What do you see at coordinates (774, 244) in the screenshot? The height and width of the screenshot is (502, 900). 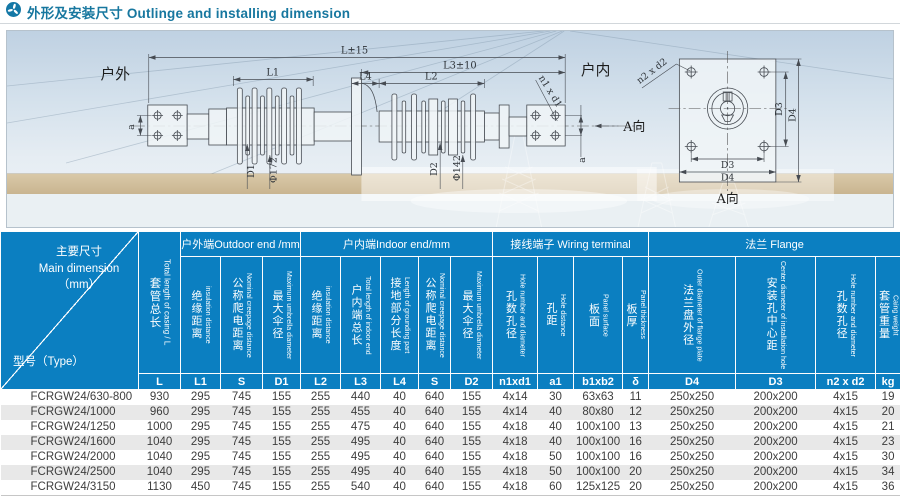 I see `group-header-flange: 法兰 Flange` at bounding box center [774, 244].